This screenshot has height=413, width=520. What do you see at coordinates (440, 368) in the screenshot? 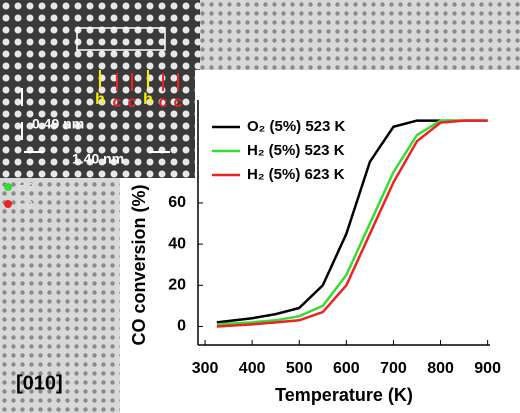
I see `x-tick-label: 800` at bounding box center [440, 368].